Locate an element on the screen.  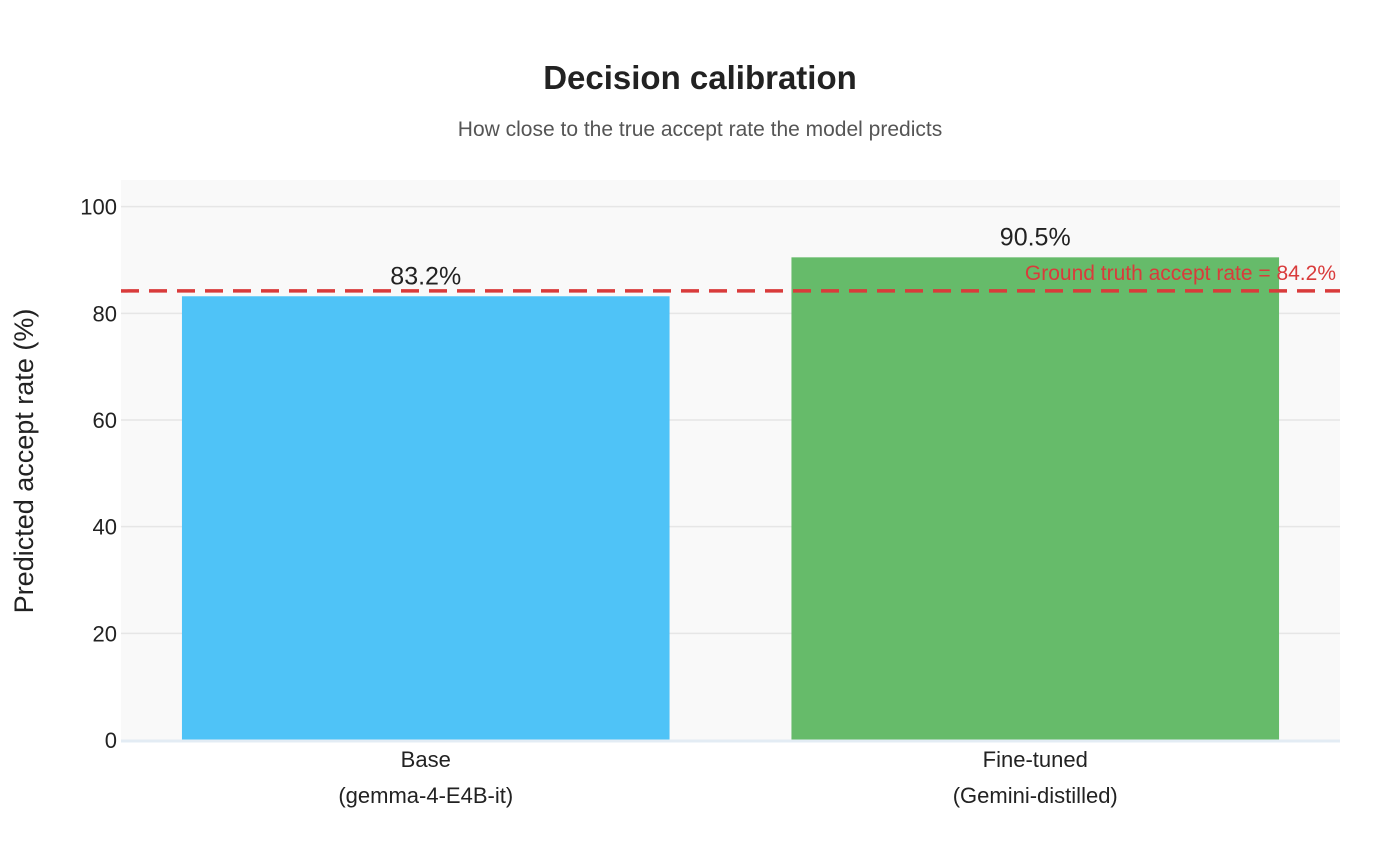
x-tick-label-2-1: Fine-tuned is located at coordinates (1035, 759).